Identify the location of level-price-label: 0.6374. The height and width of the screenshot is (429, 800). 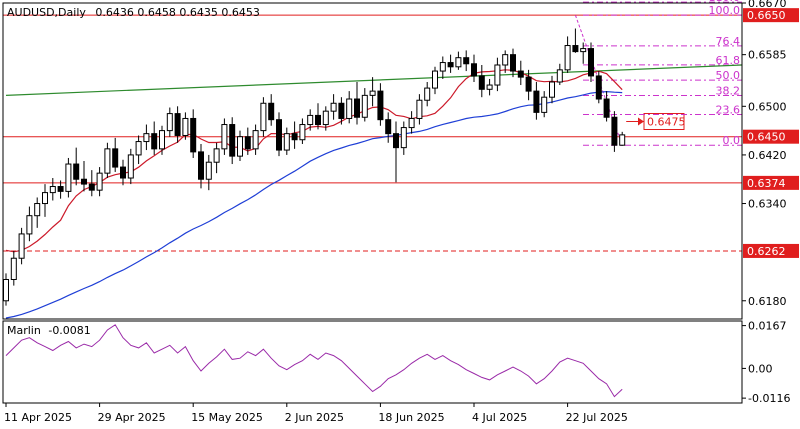
(766, 183).